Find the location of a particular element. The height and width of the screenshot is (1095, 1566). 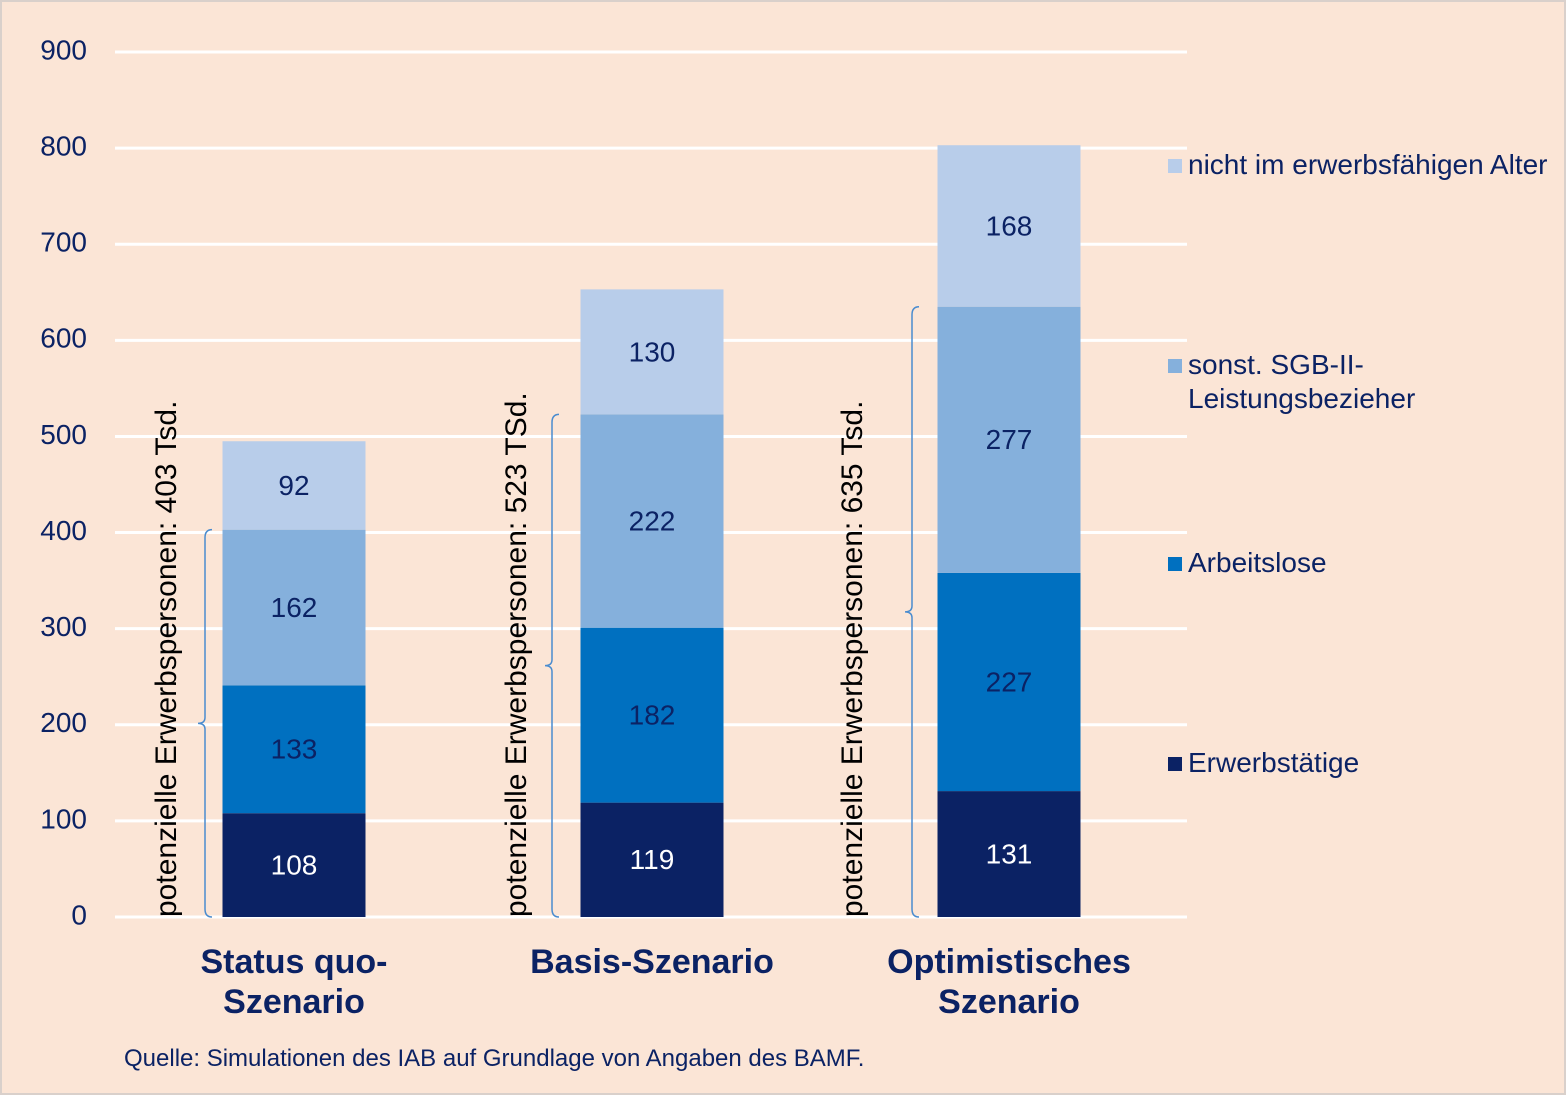

y-tick-label: 200 is located at coordinates (63, 722).